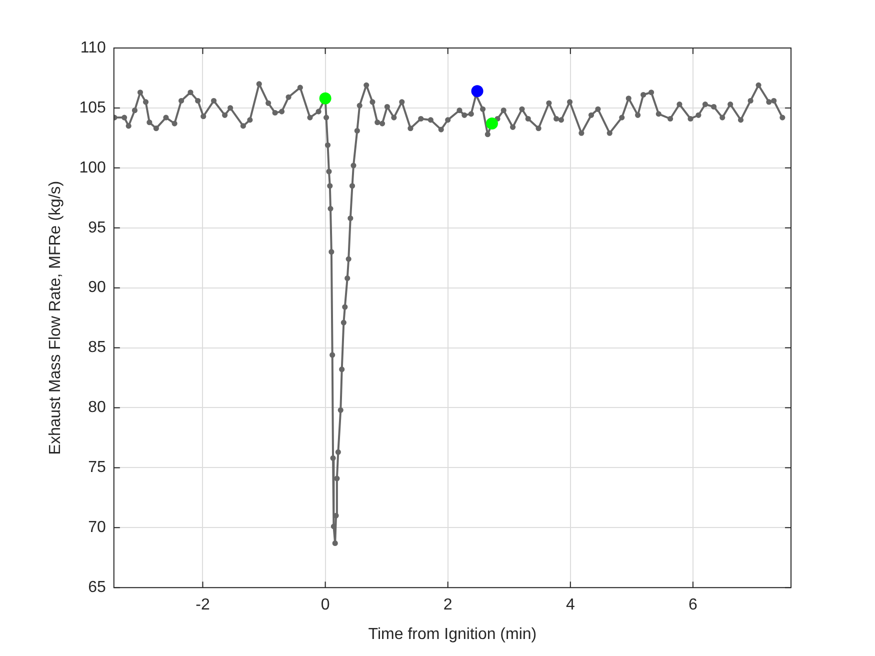  Describe the element at coordinates (570, 605) in the screenshot. I see `x-tick-label: 4` at that location.